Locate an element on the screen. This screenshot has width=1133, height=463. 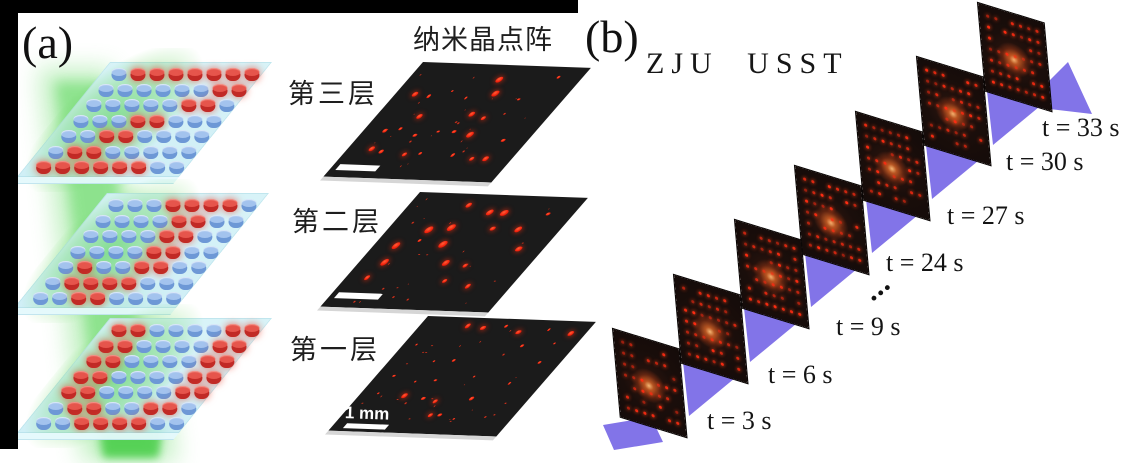
layer-3-label: 第三层 is located at coordinates (333, 94).